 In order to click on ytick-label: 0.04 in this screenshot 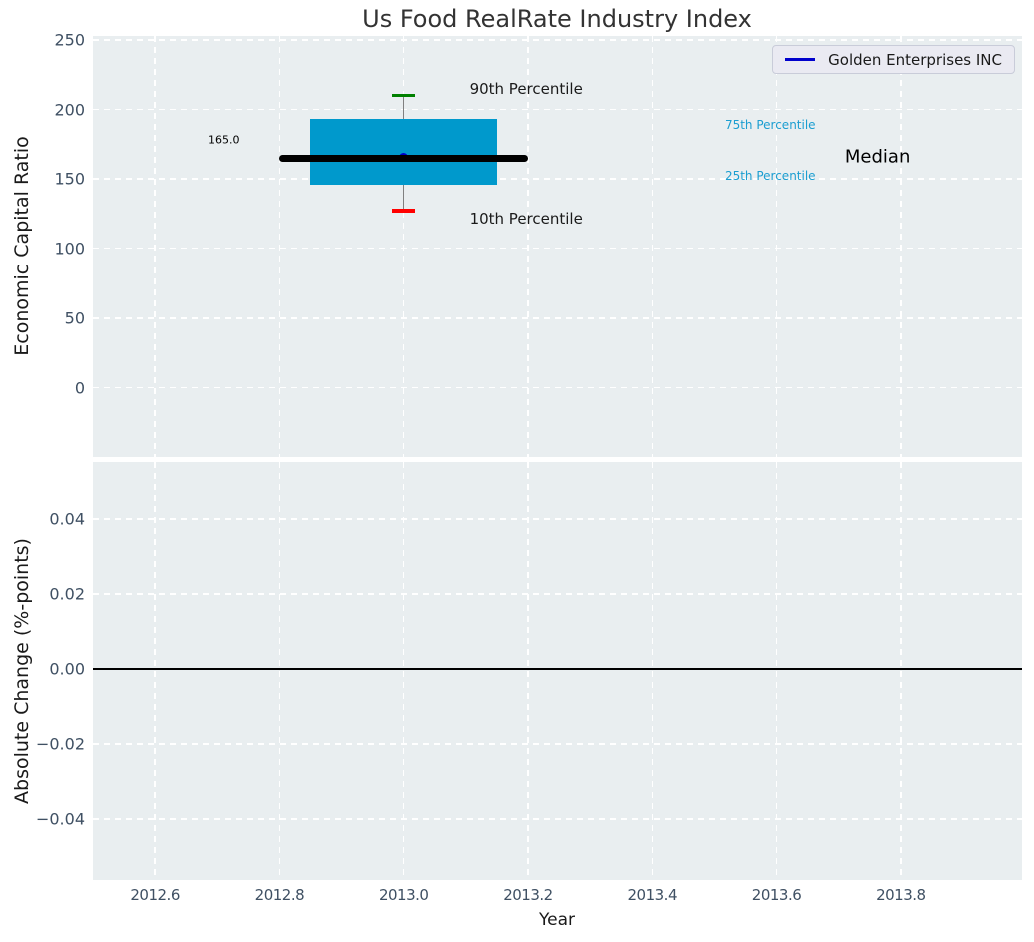, I will do `click(67, 519)`.